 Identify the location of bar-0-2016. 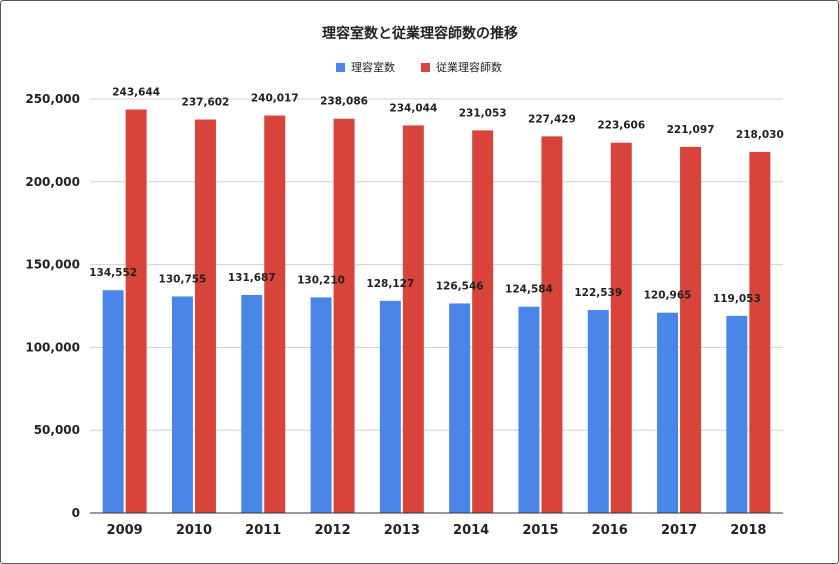
(598, 411).